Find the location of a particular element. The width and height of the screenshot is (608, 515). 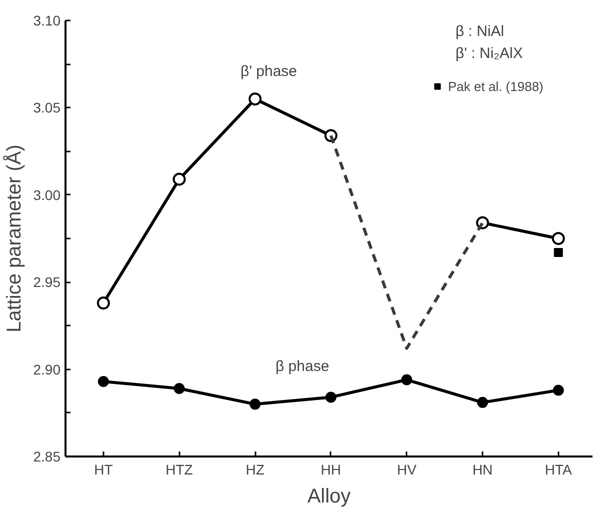

y-axis-title: Lattice parameter (Å) is located at coordinates (14, 238).